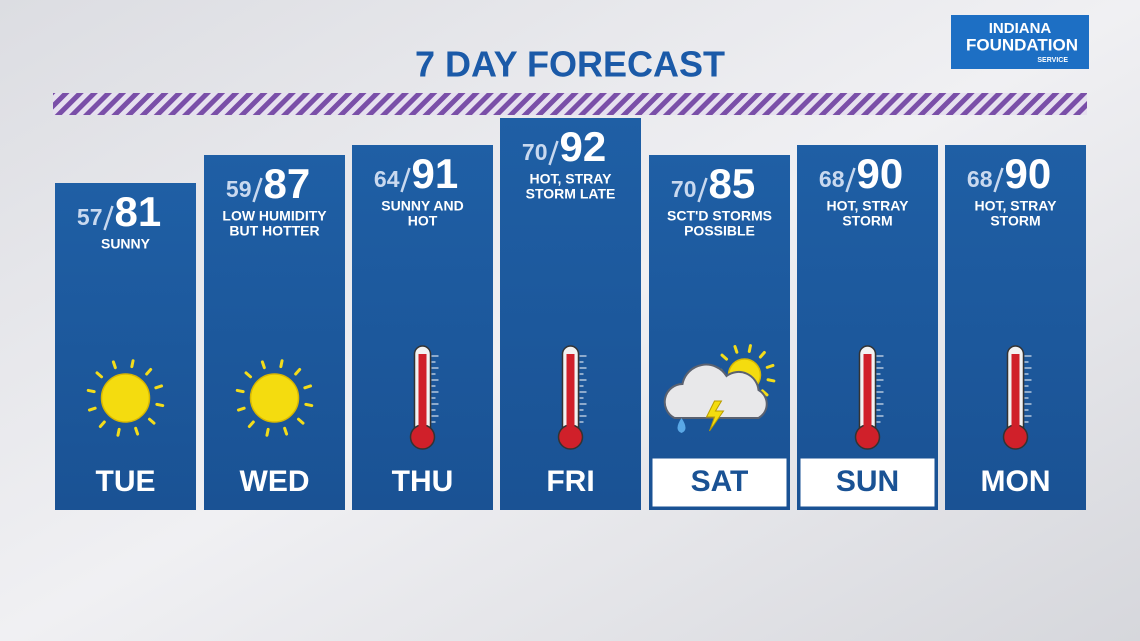  Describe the element at coordinates (681, 425) in the screenshot. I see `raindrop` at that location.